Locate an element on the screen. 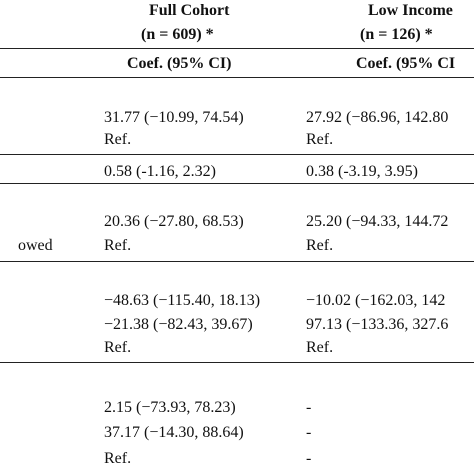 The width and height of the screenshot is (474, 474). subheader-rule is located at coordinates (237, 77).